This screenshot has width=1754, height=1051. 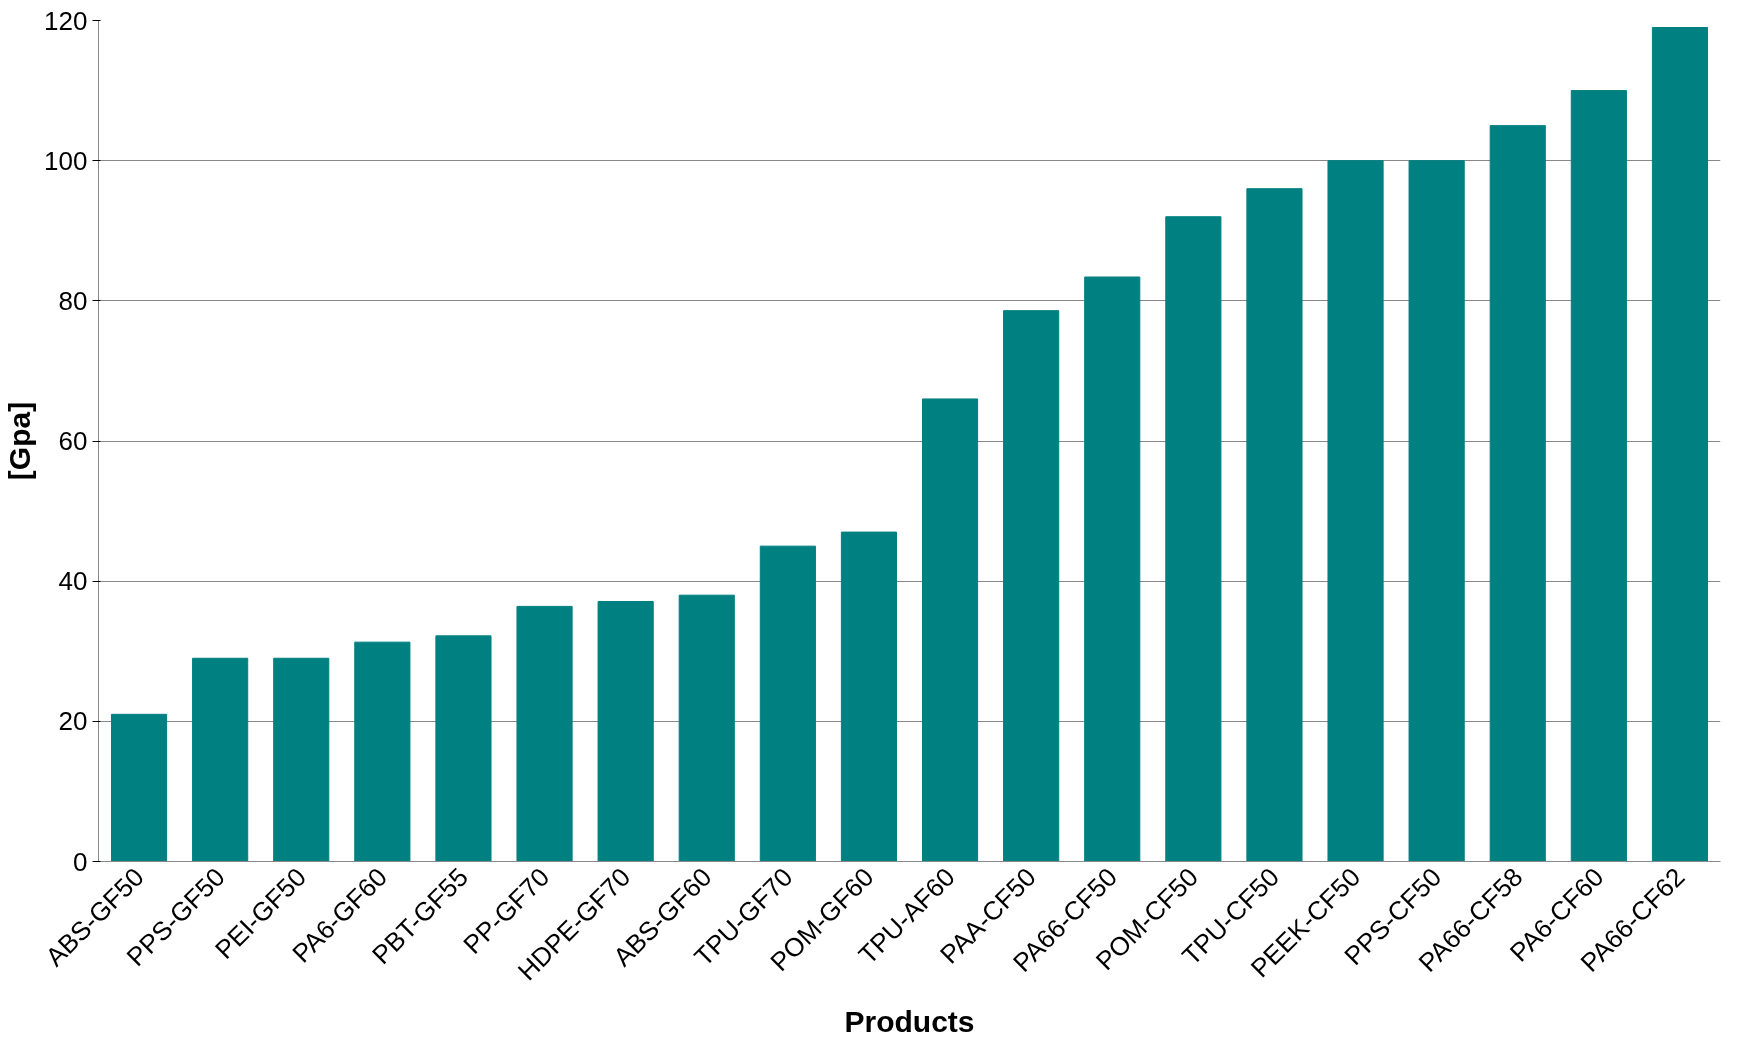 What do you see at coordinates (73, 721) in the screenshot?
I see `y-tick-label: 20` at bounding box center [73, 721].